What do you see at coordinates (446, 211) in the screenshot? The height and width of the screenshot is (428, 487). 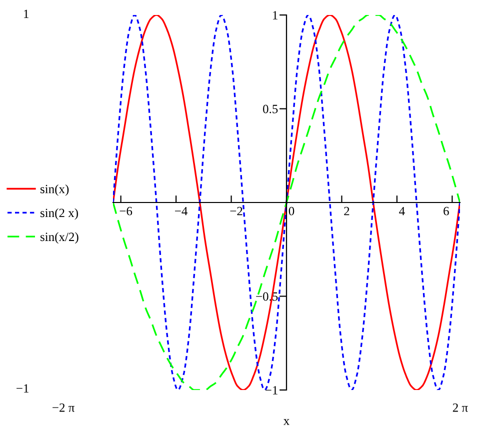 I see `x-tick-label: 6` at bounding box center [446, 211].